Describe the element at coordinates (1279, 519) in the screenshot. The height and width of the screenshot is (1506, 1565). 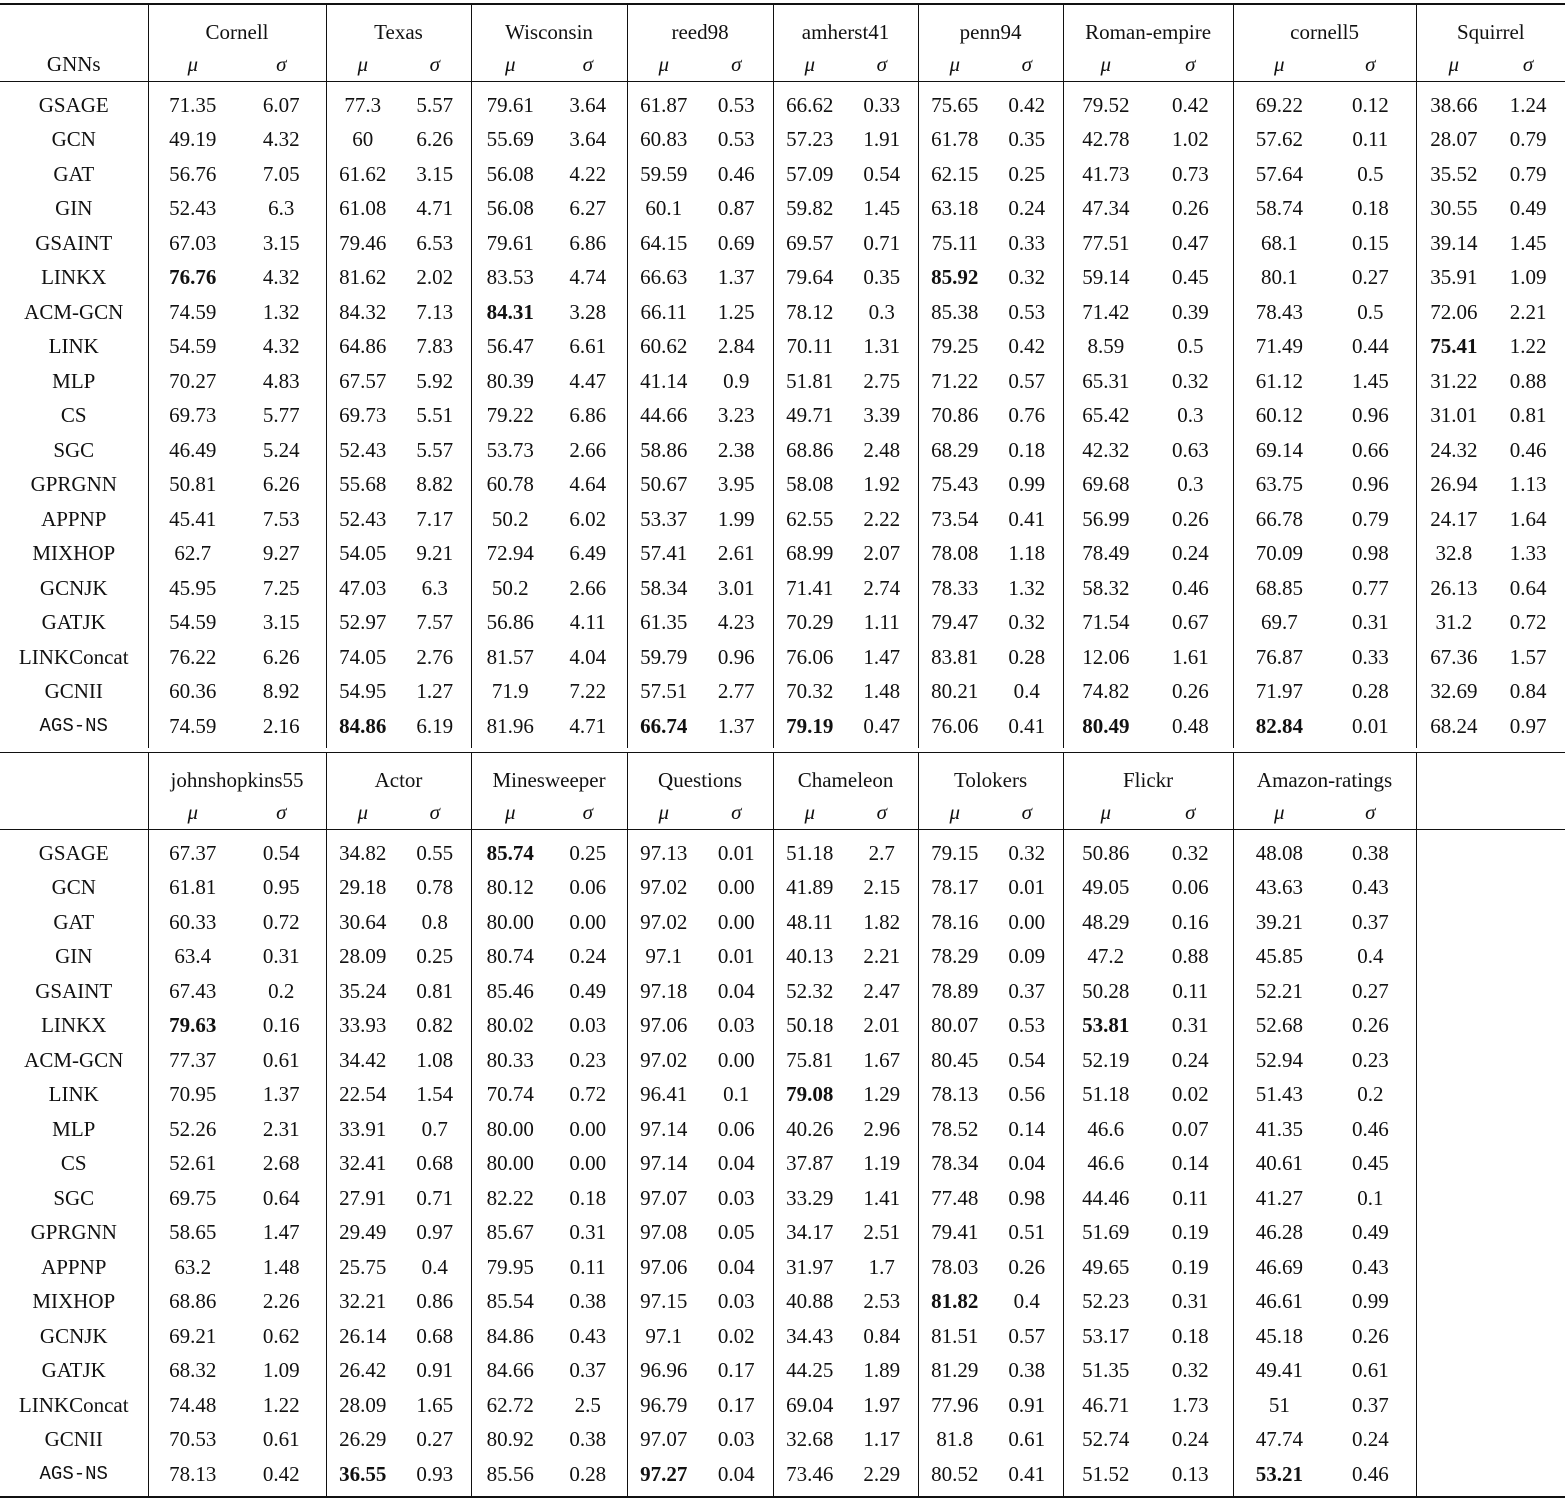
I see `mu-value: 66.78` at that location.